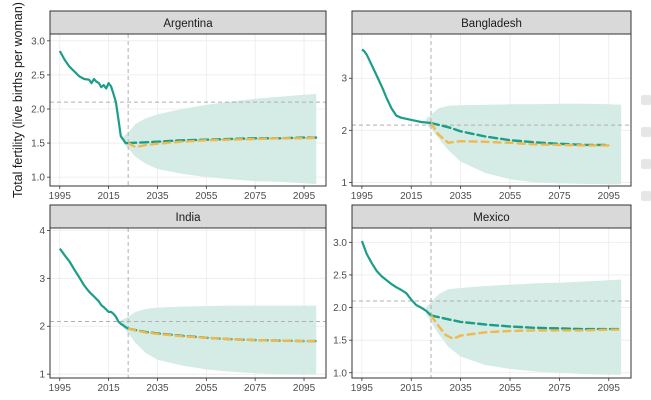 This screenshot has width=651, height=400. I want to click on facet-title: India, so click(189, 218).